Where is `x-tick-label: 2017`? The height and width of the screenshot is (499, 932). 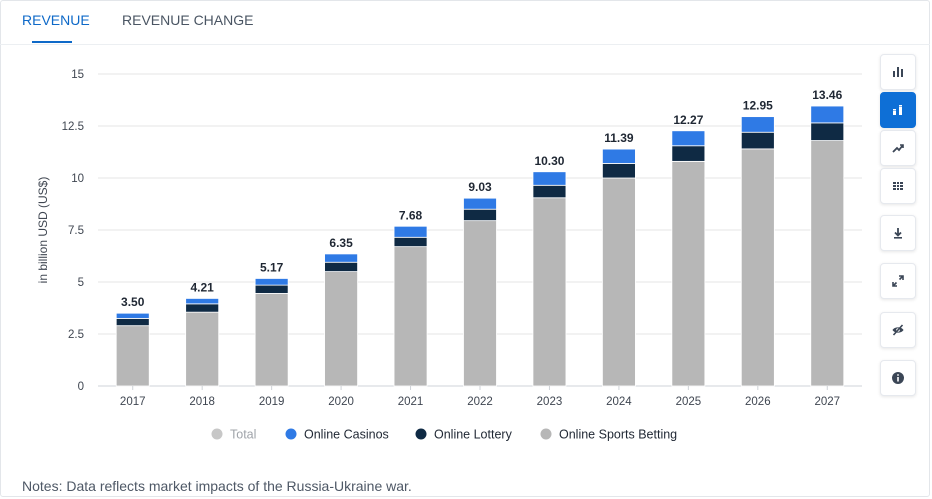
x-tick-label: 2017 is located at coordinates (133, 402).